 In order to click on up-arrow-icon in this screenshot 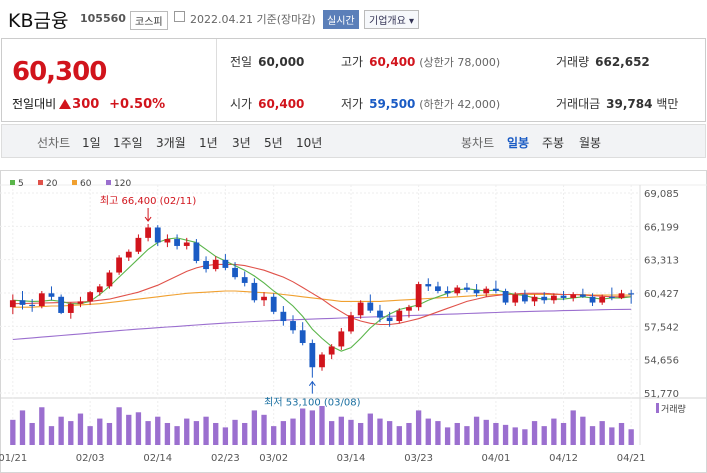, I will do `click(65, 104)`.